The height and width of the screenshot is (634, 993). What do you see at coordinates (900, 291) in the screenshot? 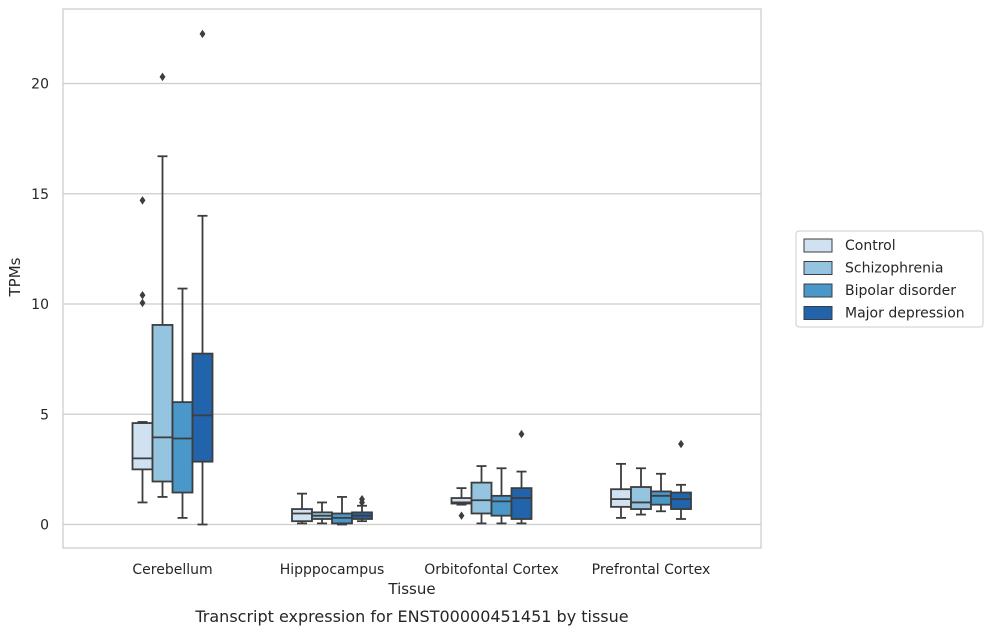
I see `legend-label: Bipolar disorder` at bounding box center [900, 291].